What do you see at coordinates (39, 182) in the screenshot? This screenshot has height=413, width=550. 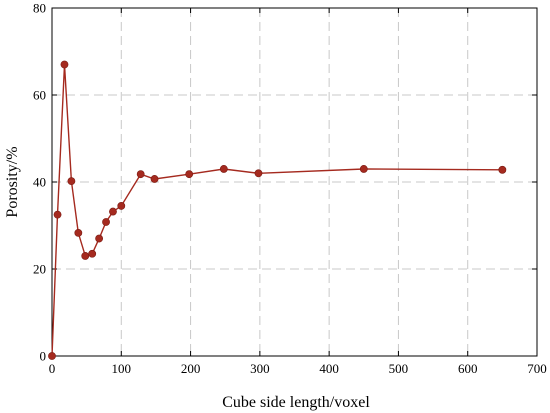 I see `y-tick-label: 40` at bounding box center [39, 182].